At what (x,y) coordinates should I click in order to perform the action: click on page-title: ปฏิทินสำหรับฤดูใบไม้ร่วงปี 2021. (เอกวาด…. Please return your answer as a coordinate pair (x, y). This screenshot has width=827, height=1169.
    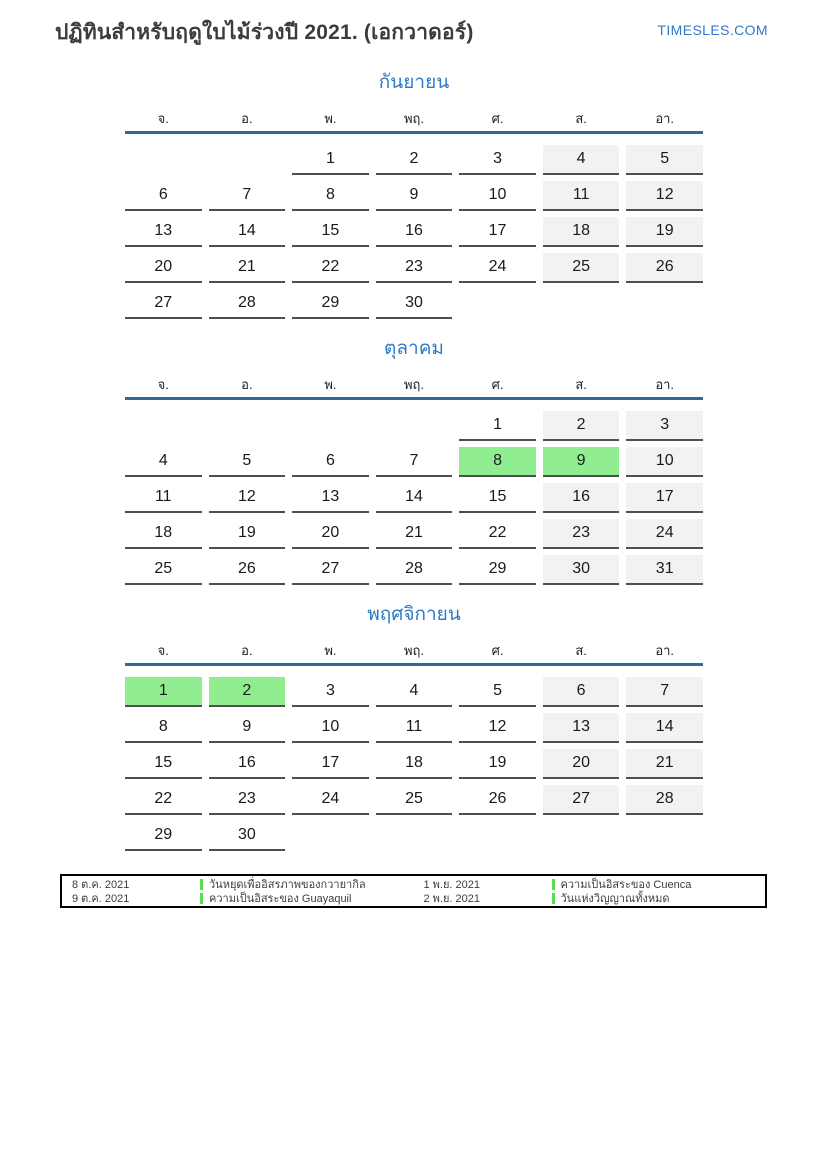
    Looking at the image, I should click on (264, 32).